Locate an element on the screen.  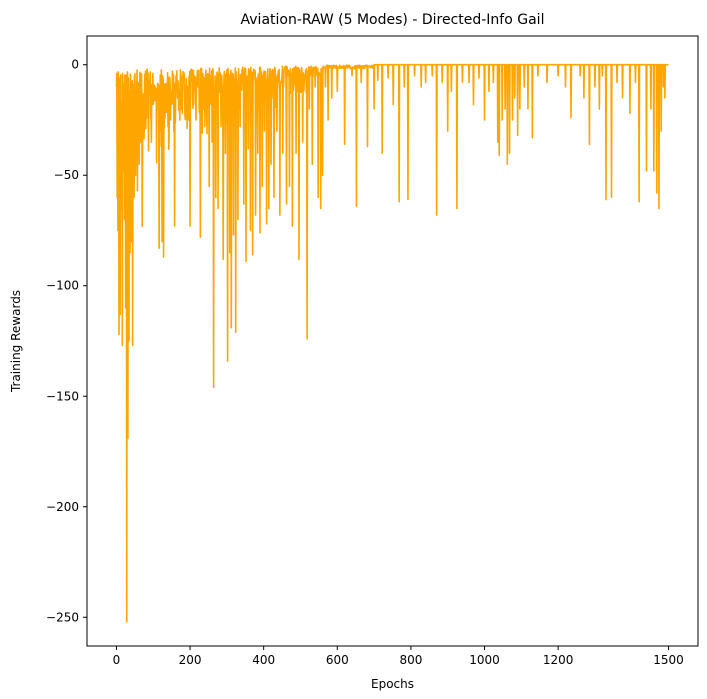
x-tick-label: 600 is located at coordinates (337, 660).